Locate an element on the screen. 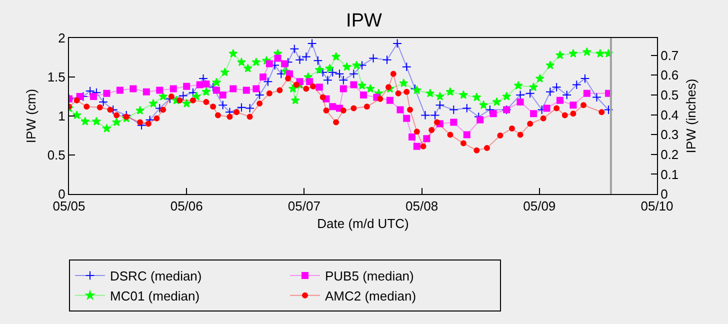 Image resolution: width=728 pixels, height=324 pixels. legend-label: DSRC (median) is located at coordinates (156, 276).